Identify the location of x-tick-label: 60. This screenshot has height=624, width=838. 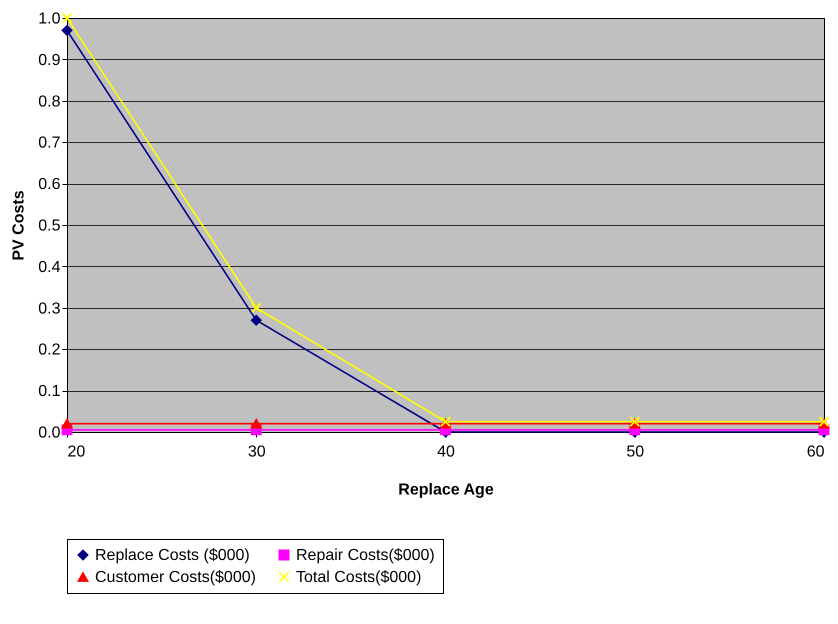
(815, 452).